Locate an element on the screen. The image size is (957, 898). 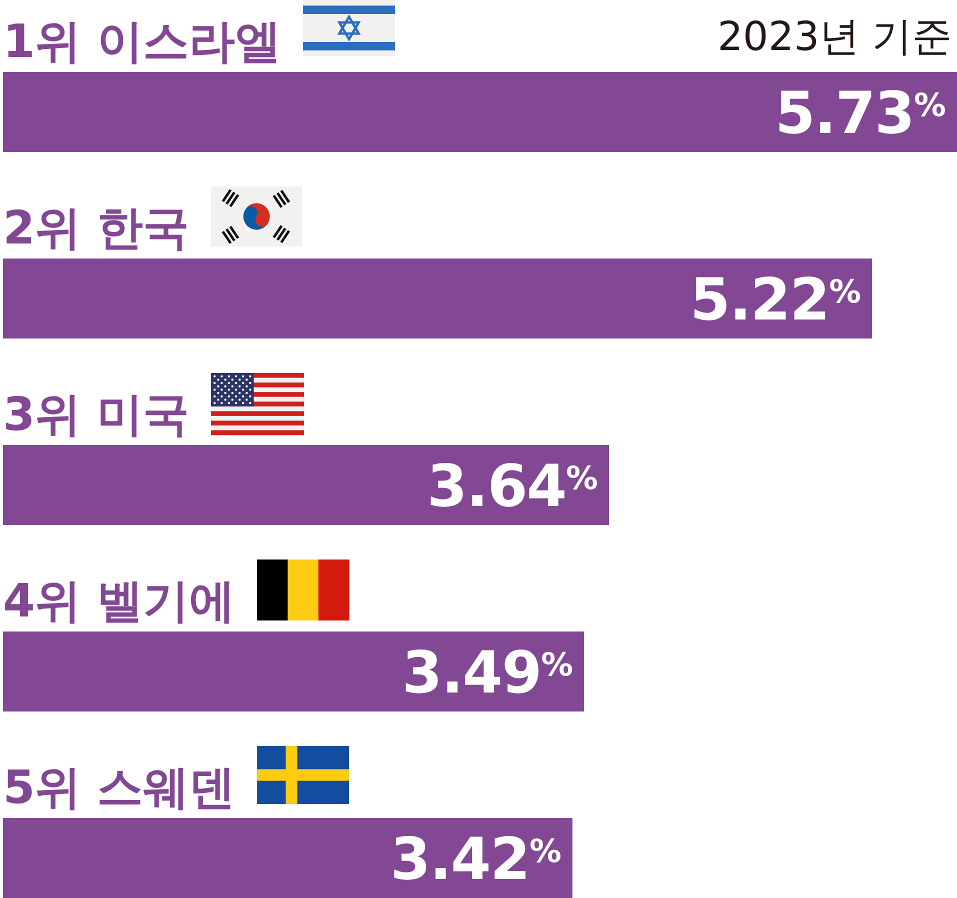
value-label: 3.49$^{%}$ is located at coordinates (487, 672).